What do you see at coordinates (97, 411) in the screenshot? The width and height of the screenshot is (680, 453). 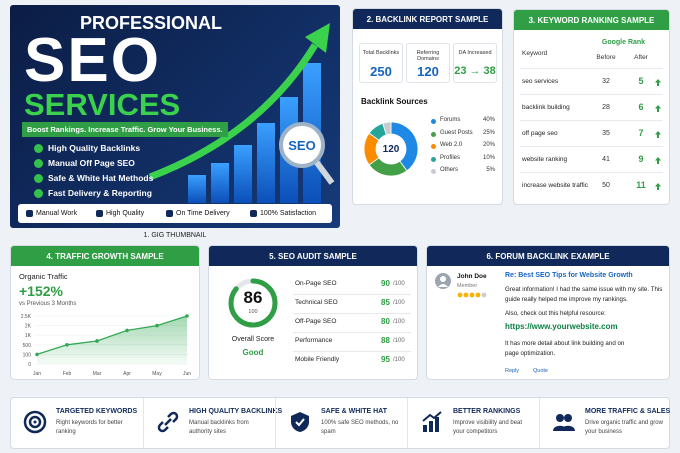 I see `feature-title: TARGETED KEYWORDS` at bounding box center [97, 411].